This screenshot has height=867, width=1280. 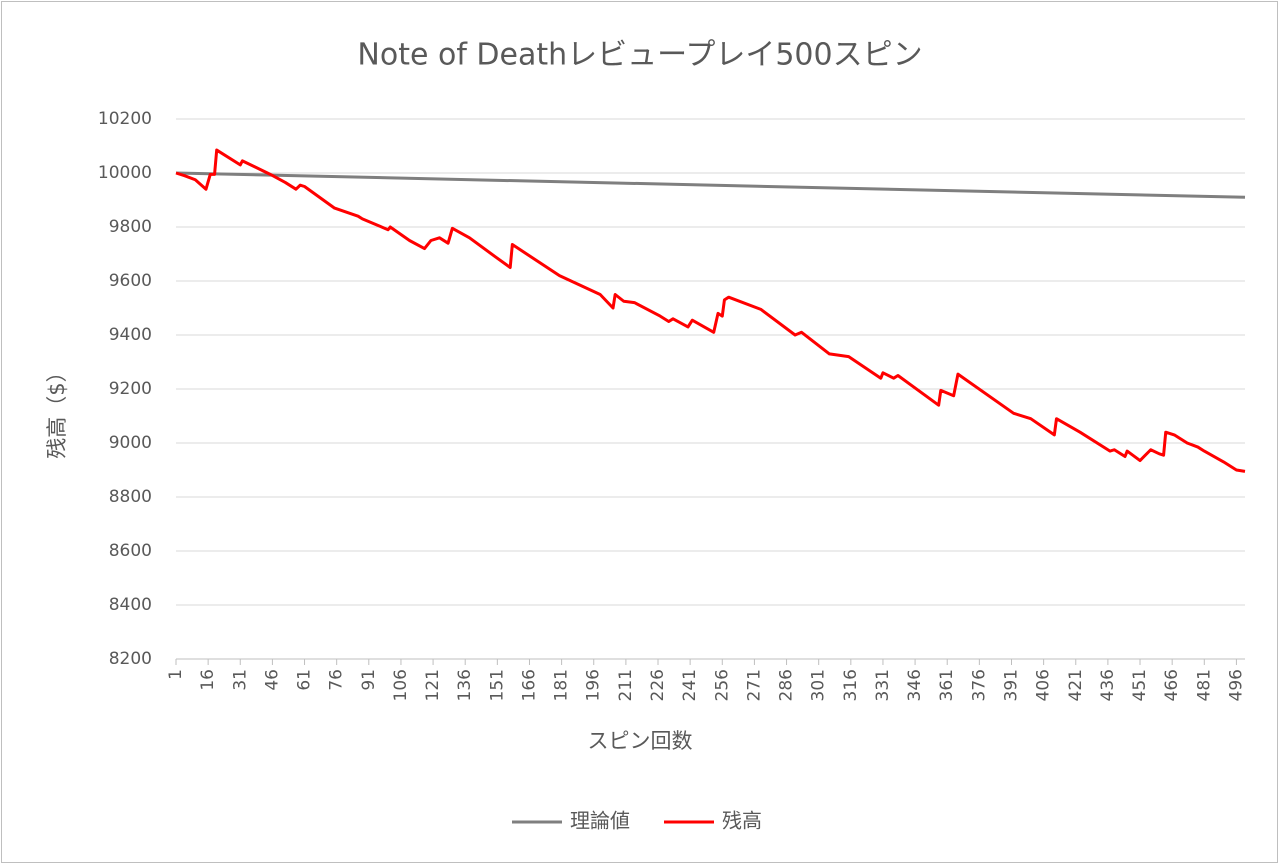 What do you see at coordinates (600, 821) in the screenshot?
I see `legend-label: 理論値` at bounding box center [600, 821].